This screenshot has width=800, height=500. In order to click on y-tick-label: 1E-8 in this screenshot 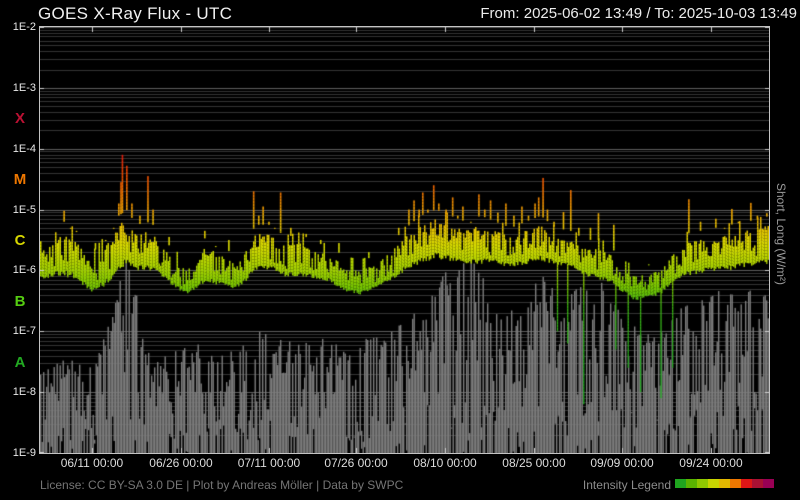, I will do `click(24, 392)`.